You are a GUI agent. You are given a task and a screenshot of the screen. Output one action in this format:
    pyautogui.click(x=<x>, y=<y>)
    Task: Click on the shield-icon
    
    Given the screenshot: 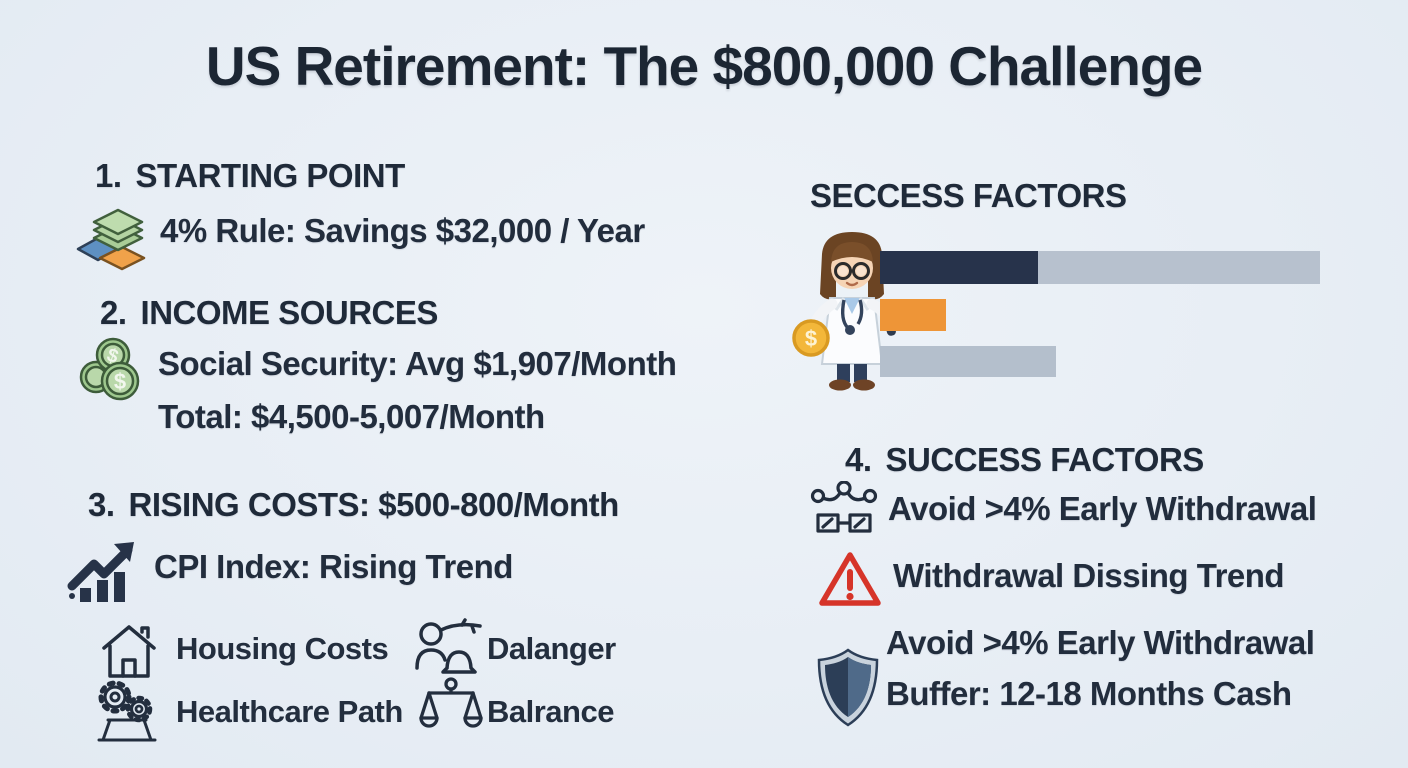 What is the action you would take?
    pyautogui.click(x=848, y=688)
    